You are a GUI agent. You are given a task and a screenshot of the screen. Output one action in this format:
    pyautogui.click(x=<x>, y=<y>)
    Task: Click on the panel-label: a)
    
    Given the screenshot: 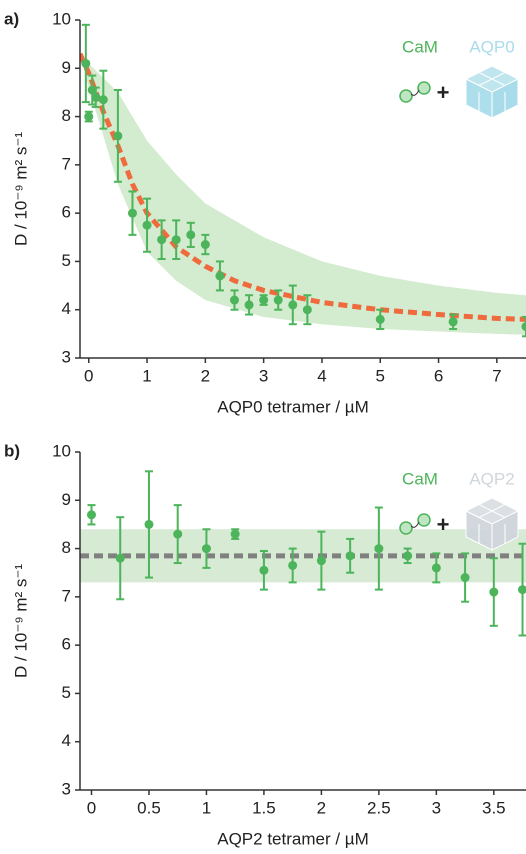 What is the action you would take?
    pyautogui.click(x=11, y=18)
    